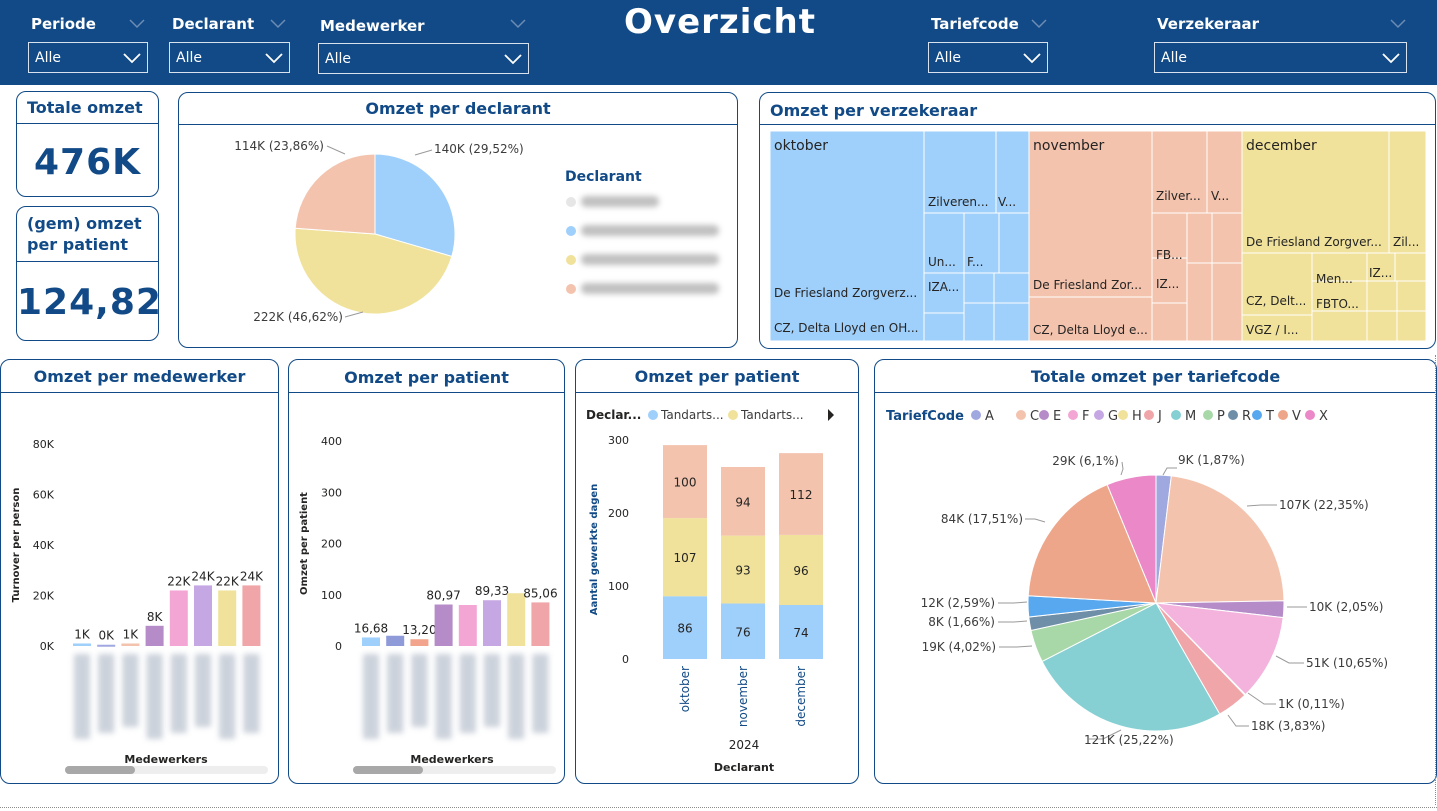 The height and width of the screenshot is (811, 1437). What do you see at coordinates (423, 58) in the screenshot?
I see `medewerker-dropdown: Alle` at bounding box center [423, 58].